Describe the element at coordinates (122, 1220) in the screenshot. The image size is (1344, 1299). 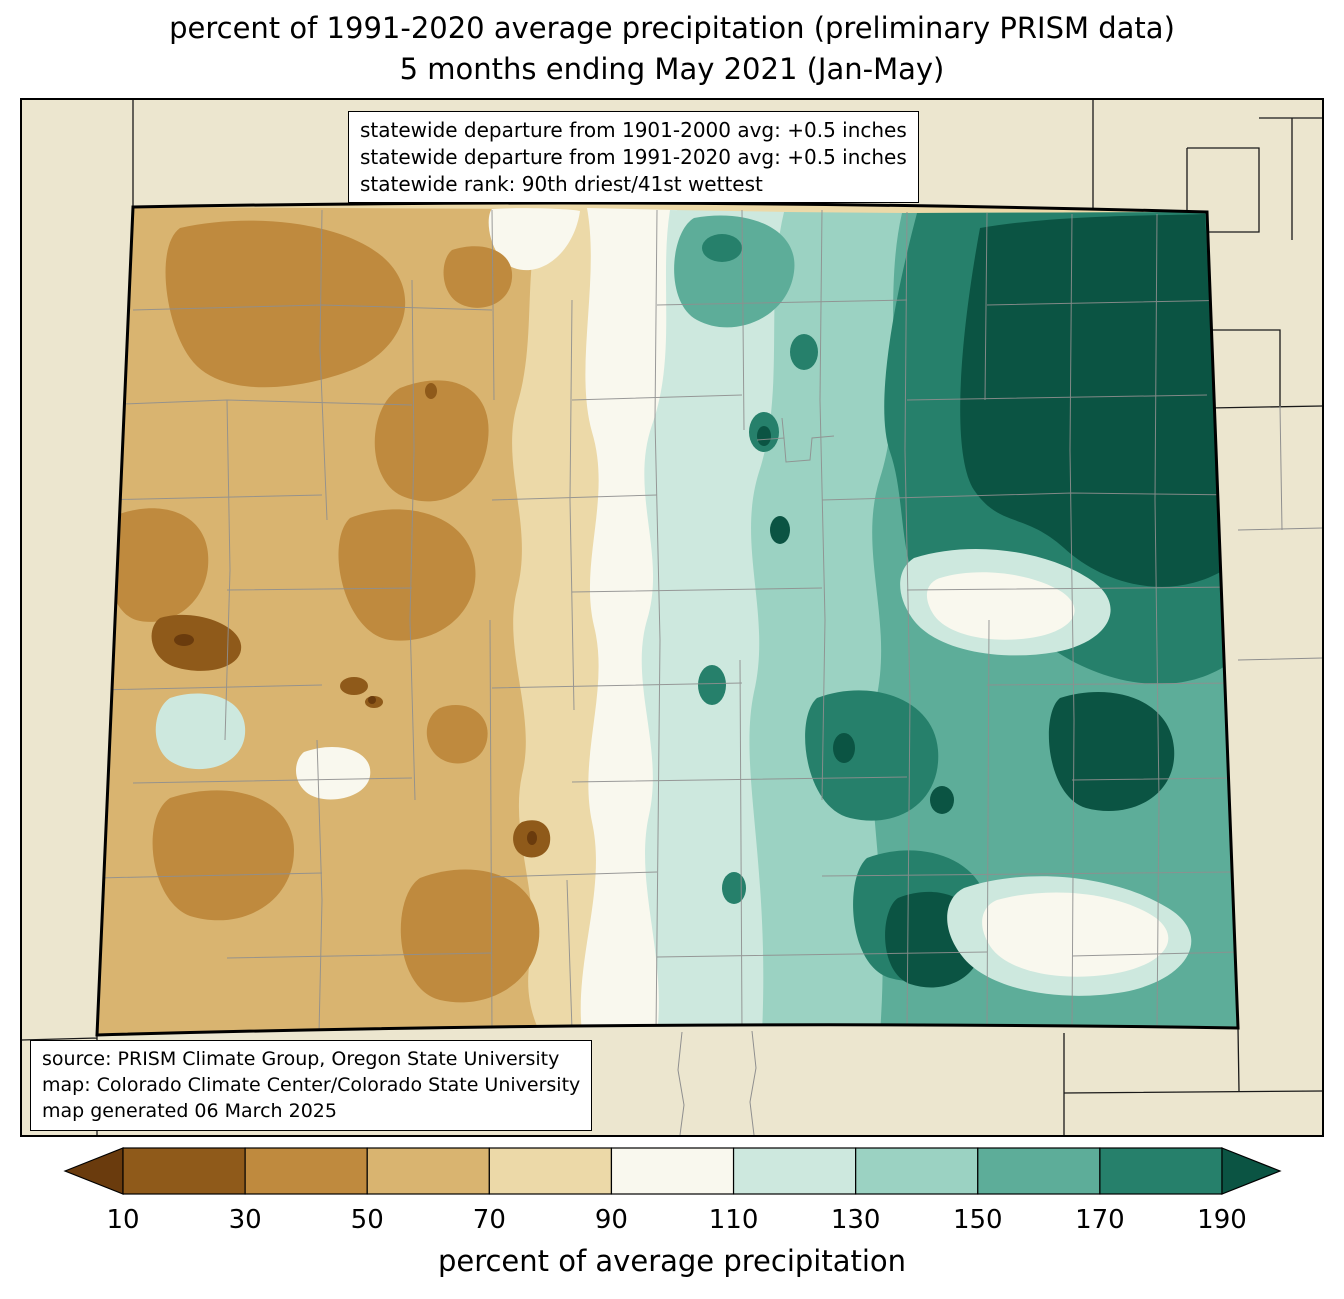
I see `colorbar-tick: 10` at that location.